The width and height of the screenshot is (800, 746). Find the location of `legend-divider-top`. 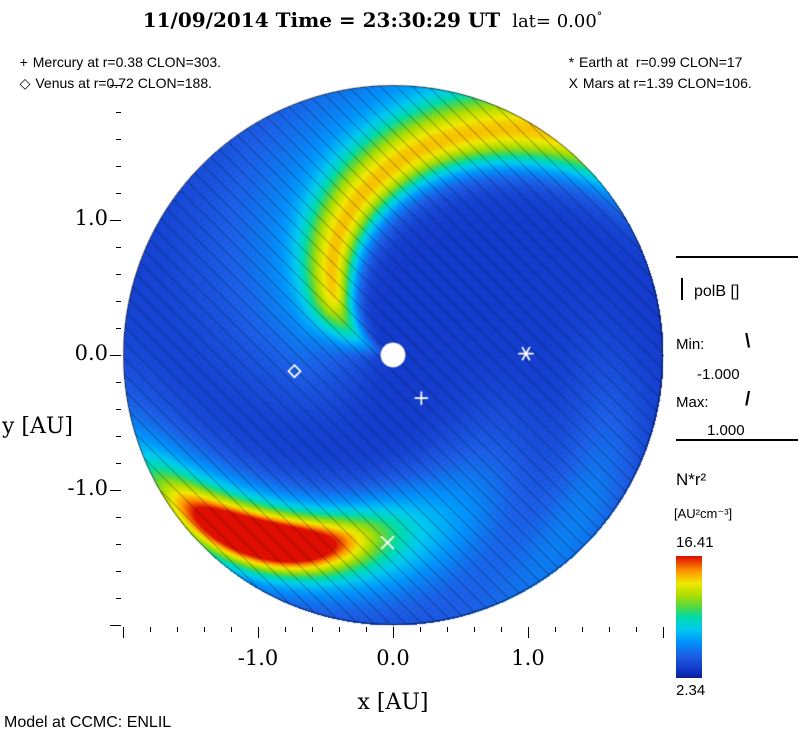

legend-divider-top is located at coordinates (737, 257).